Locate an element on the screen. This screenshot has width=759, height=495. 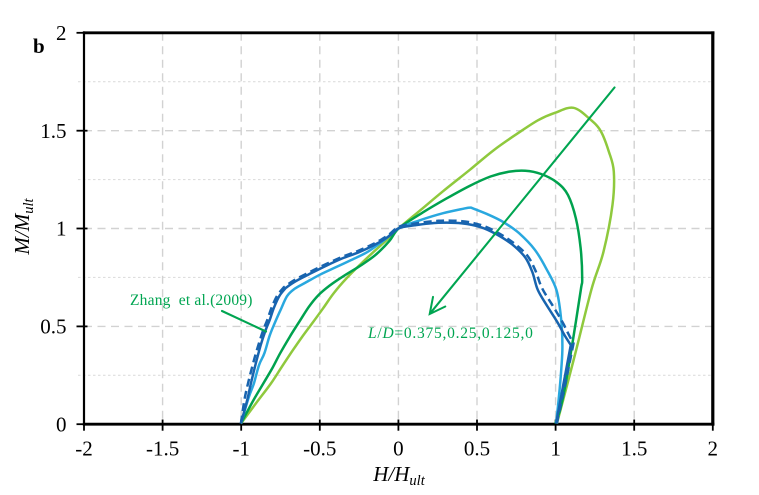
svg-text: -1 is located at coordinates (241, 449).